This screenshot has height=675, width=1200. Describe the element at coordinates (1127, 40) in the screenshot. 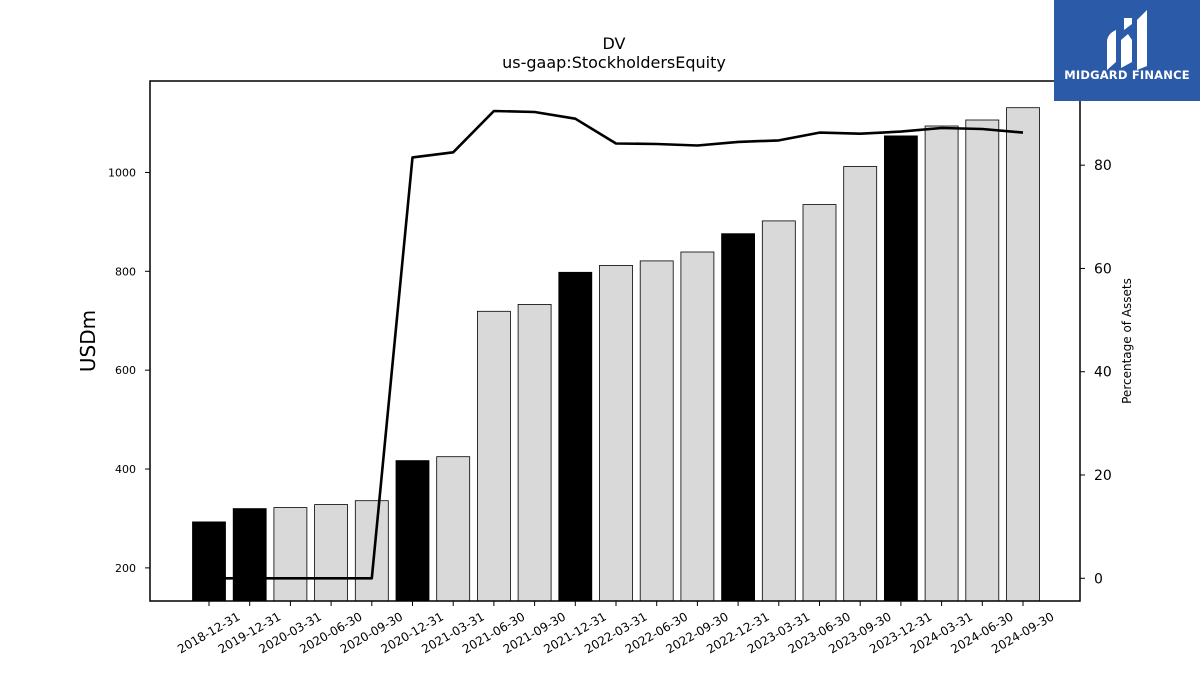

I see `midgard-logo-icon` at that location.